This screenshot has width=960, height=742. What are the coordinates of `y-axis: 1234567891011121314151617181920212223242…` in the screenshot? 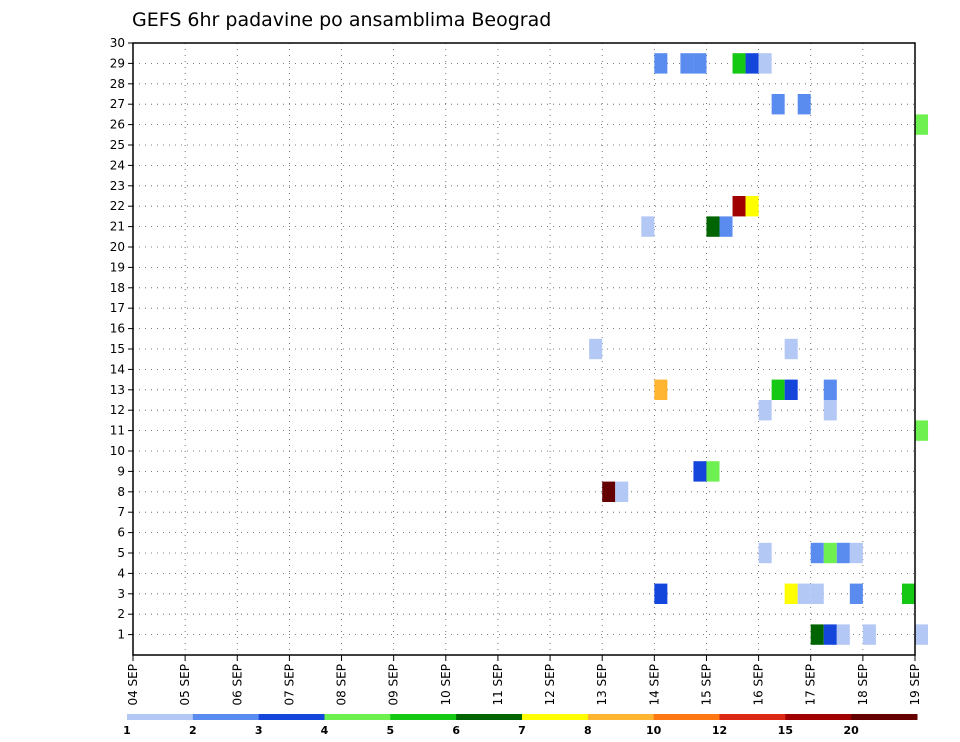 It's located at (121, 339).